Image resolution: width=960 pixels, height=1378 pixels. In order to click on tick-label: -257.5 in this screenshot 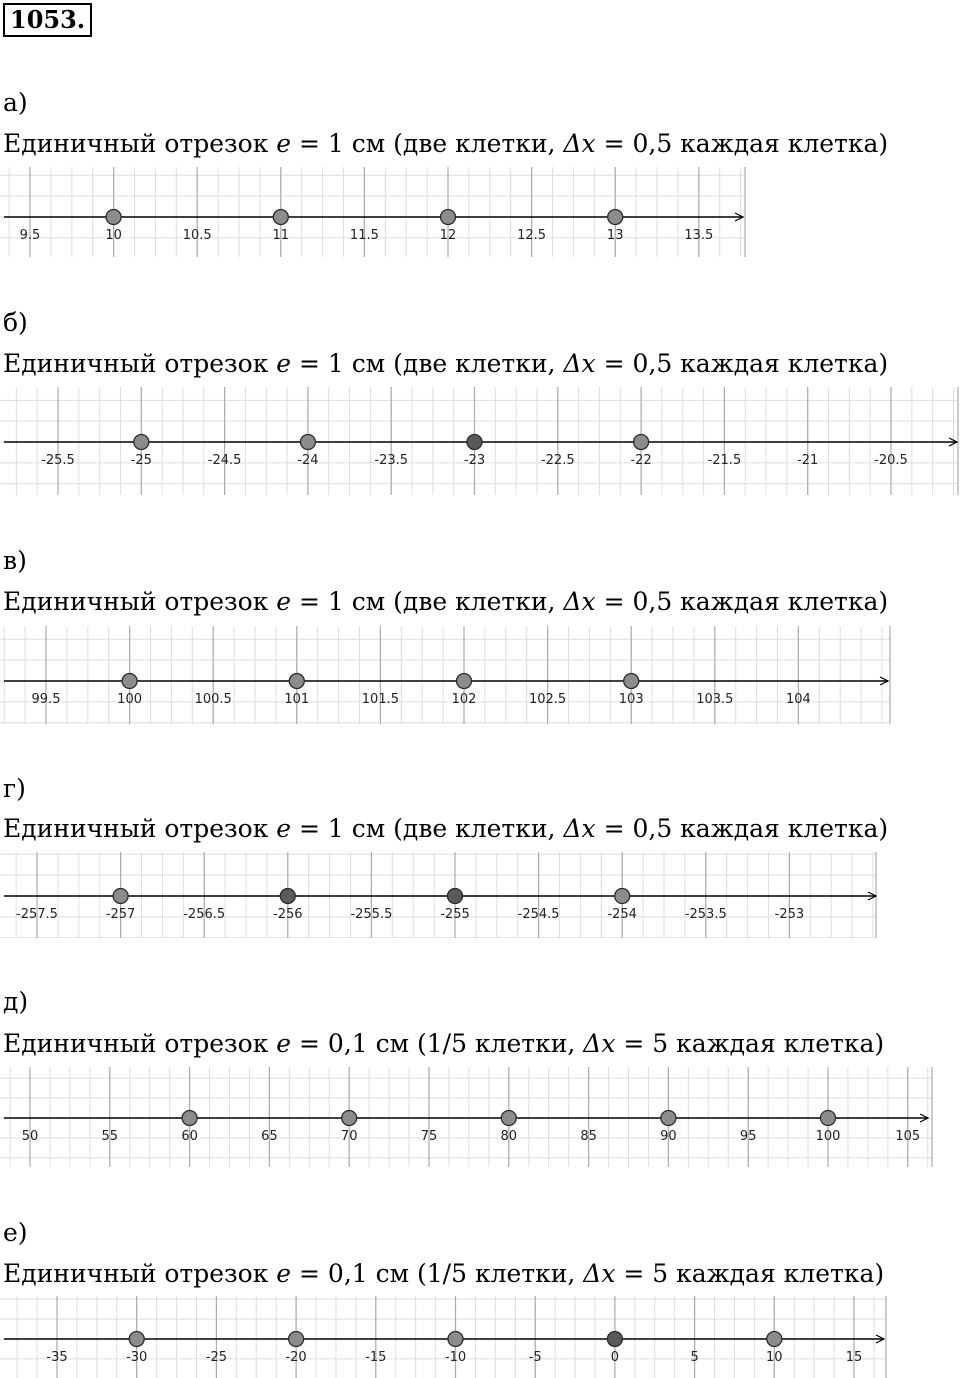, I will do `click(37, 914)`.